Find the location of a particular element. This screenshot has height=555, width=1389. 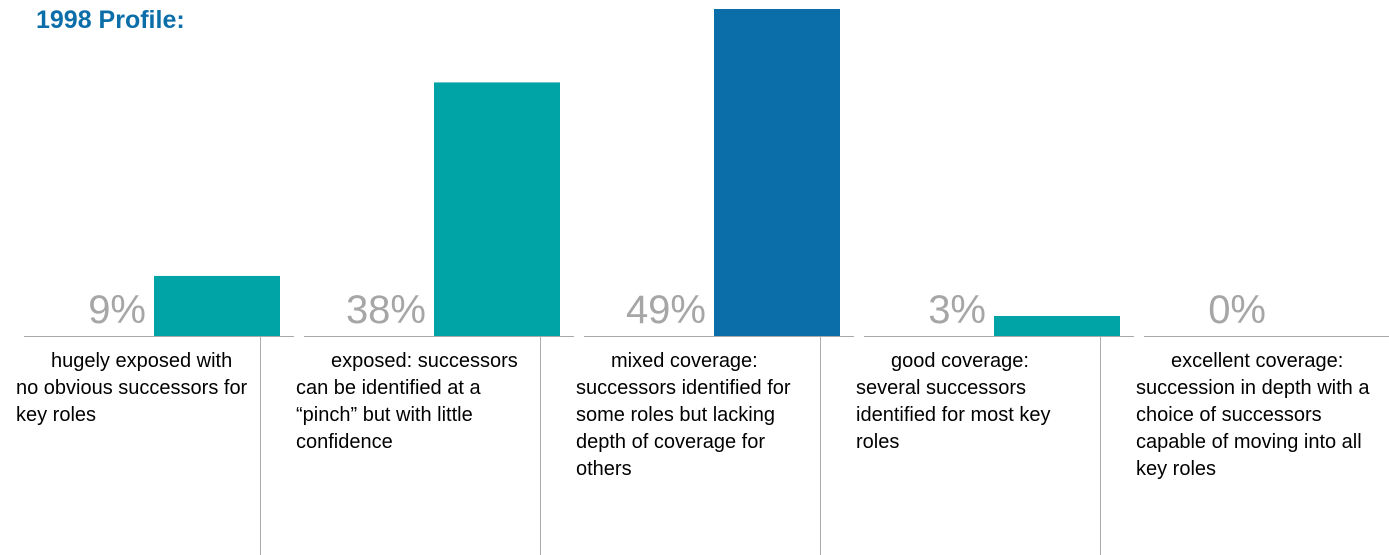

value-label-mixed-coverage: 49% is located at coordinates (665, 310).